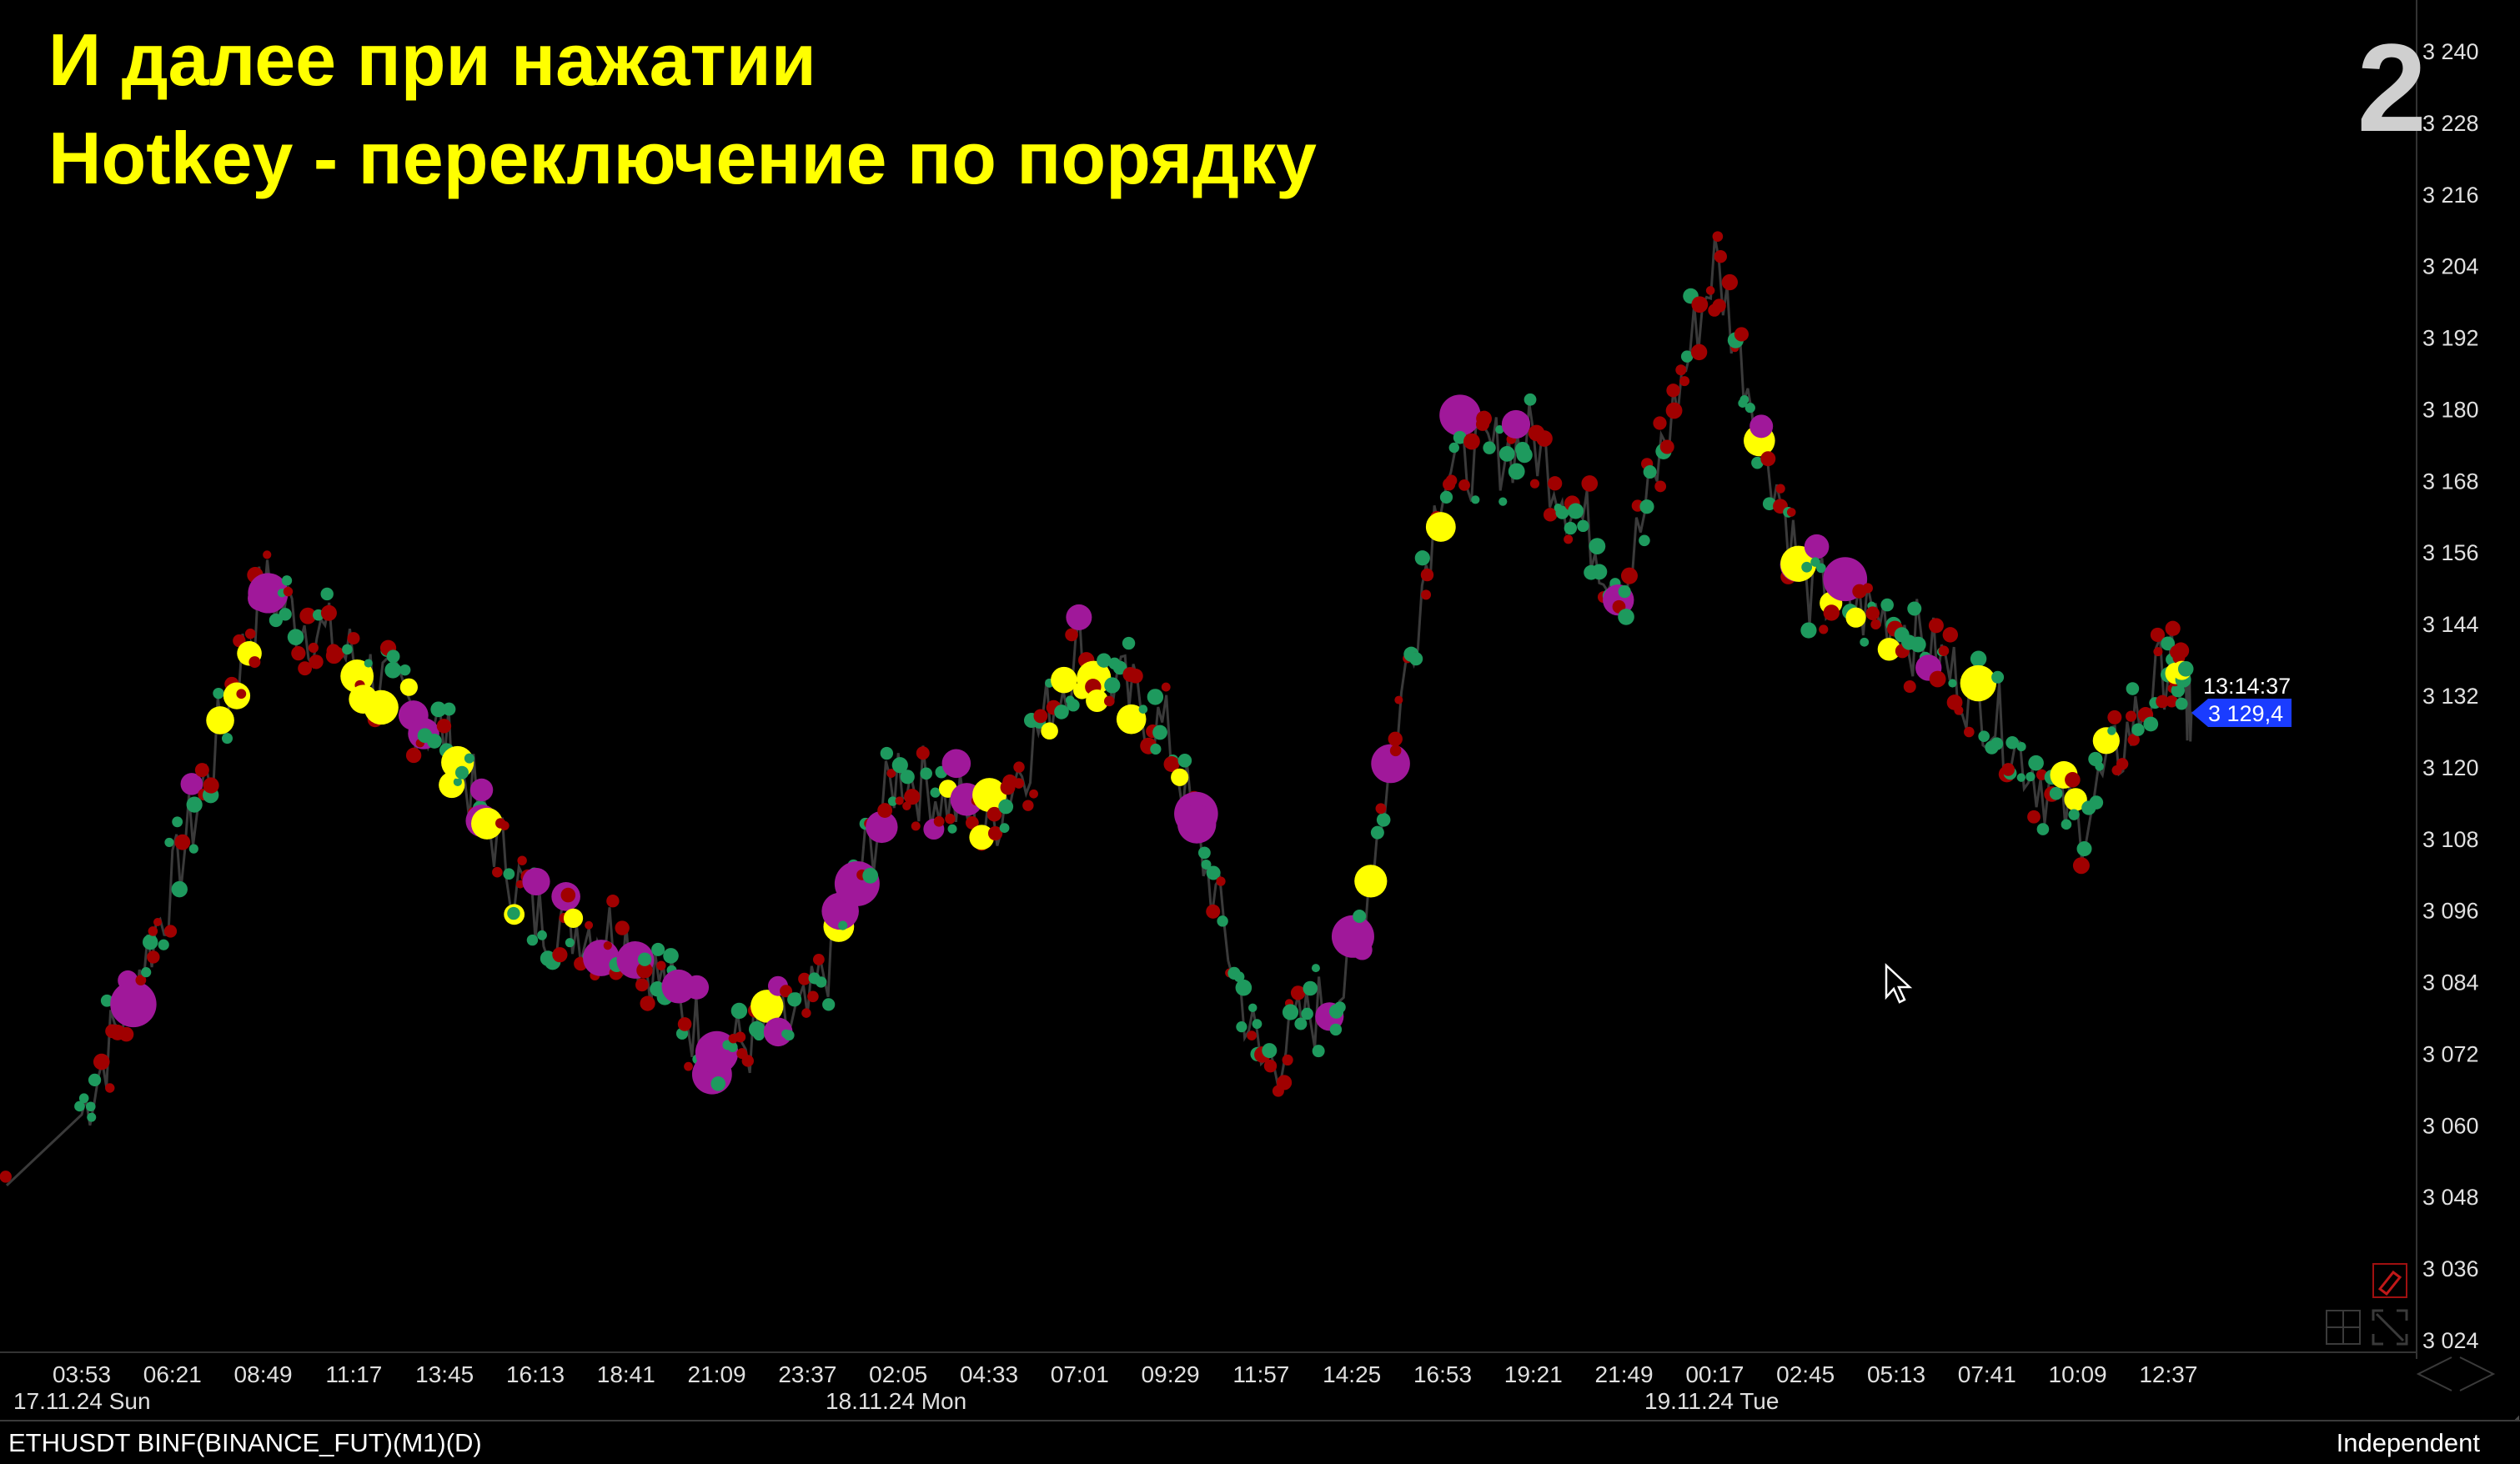 The height and width of the screenshot is (1464, 2520). I want to click on time-tick-label: 16:53, so click(1442, 1374).